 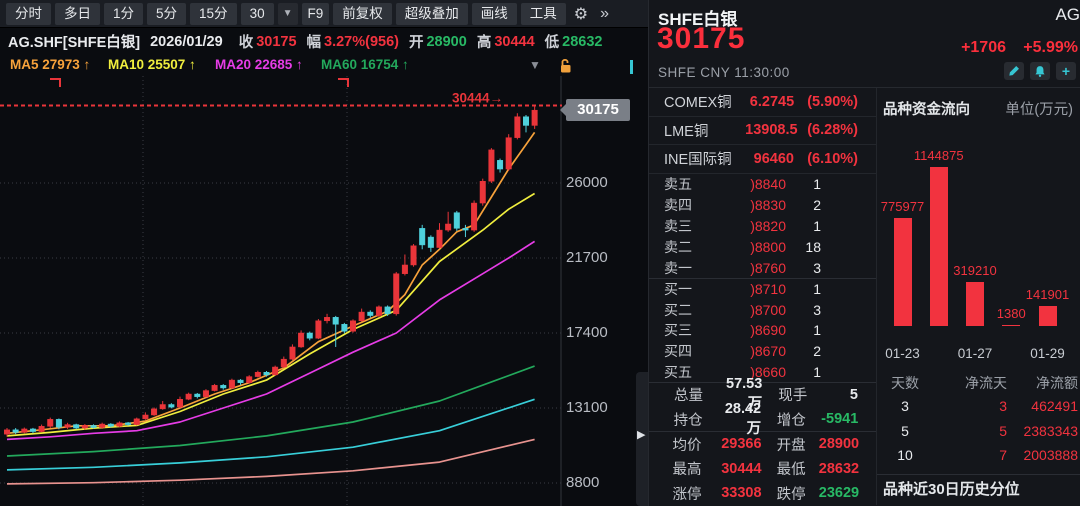 I want to click on y-axis-tick: 26000, so click(x=587, y=182).